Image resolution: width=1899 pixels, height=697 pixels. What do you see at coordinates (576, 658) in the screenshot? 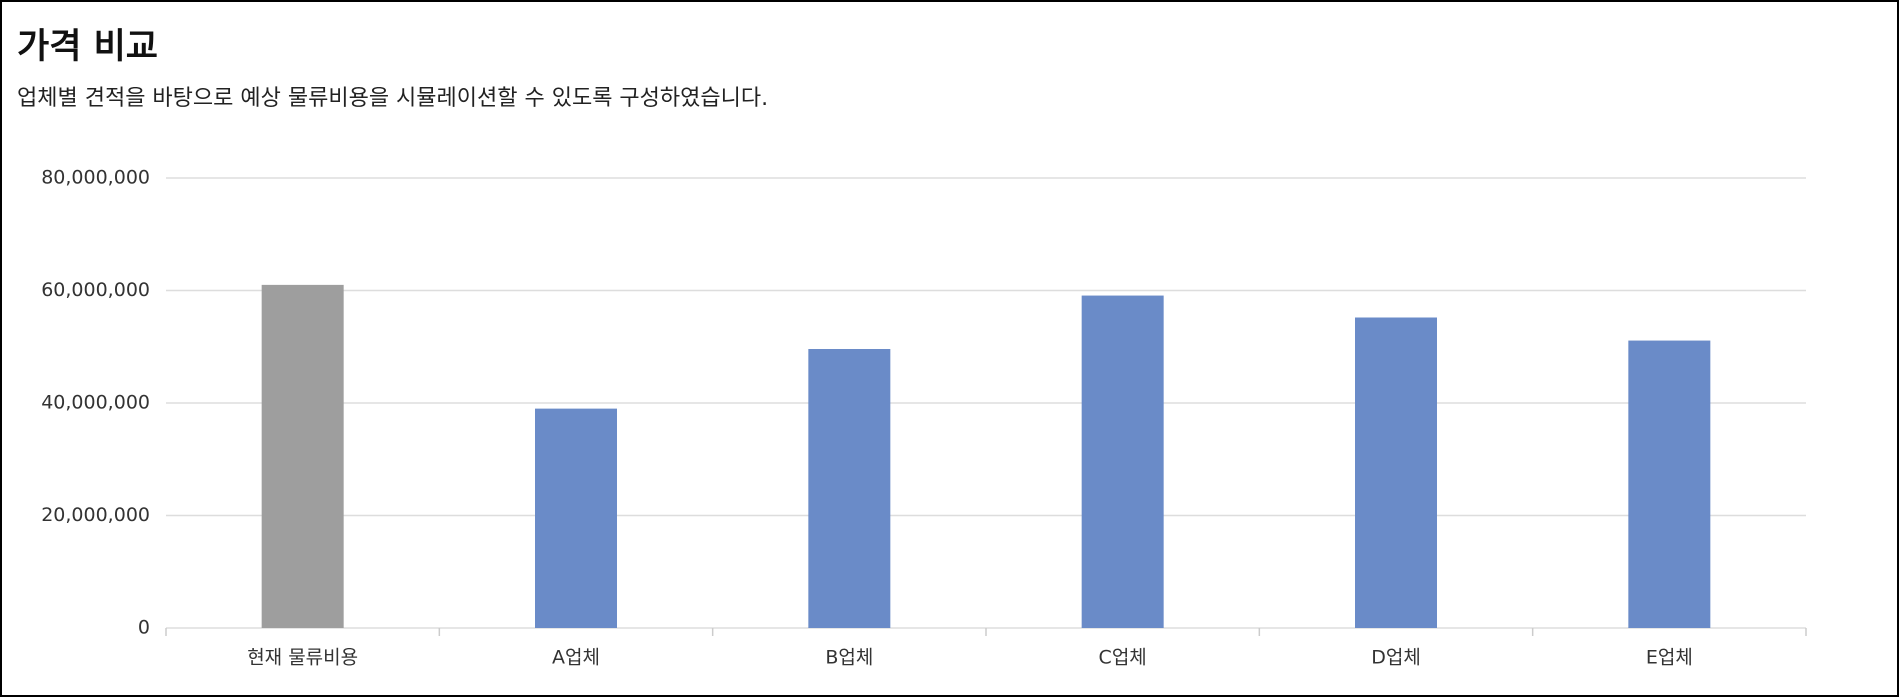
I see `x-tick-label: A업체` at bounding box center [576, 658].